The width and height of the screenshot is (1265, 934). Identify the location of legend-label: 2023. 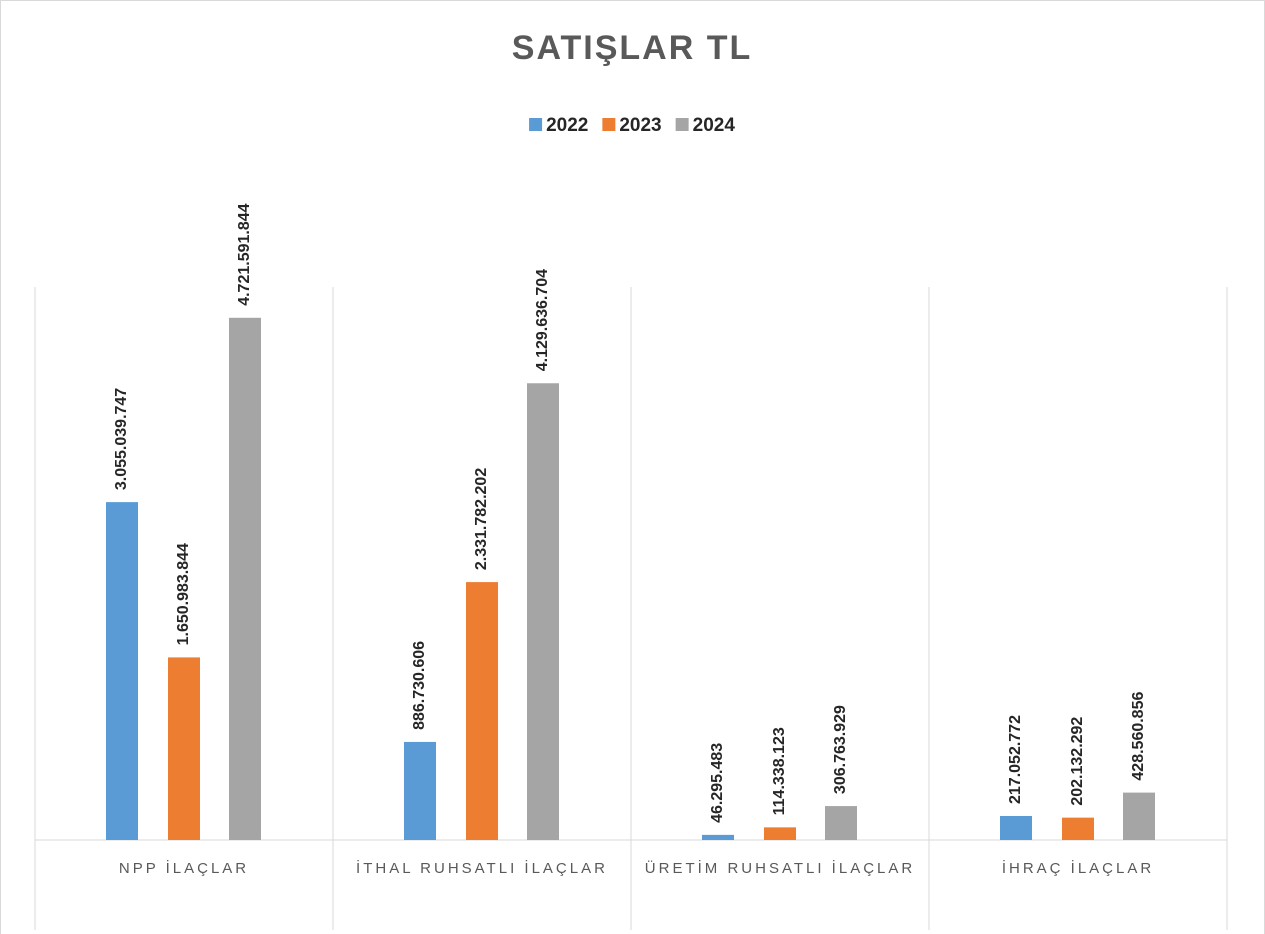
(640, 125).